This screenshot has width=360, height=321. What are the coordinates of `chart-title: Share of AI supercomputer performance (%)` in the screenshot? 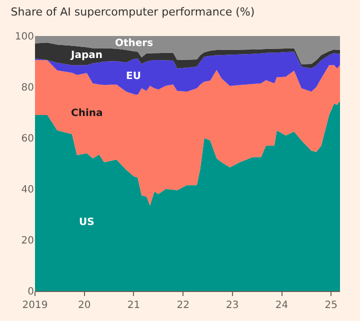 It's located at (132, 12).